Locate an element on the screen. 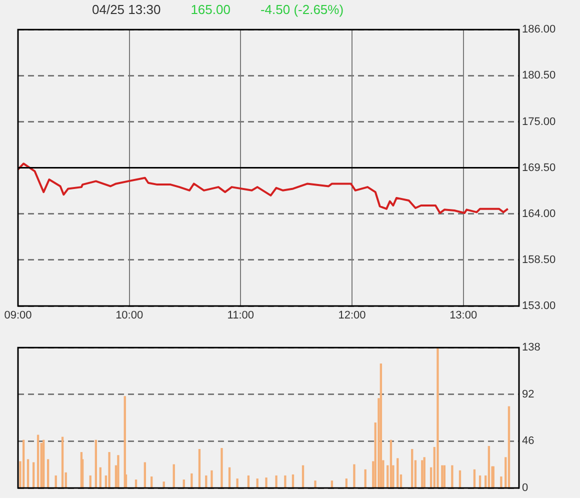 Image resolution: width=580 pixels, height=500 pixels. y-tick-label: 92 is located at coordinates (528, 394).